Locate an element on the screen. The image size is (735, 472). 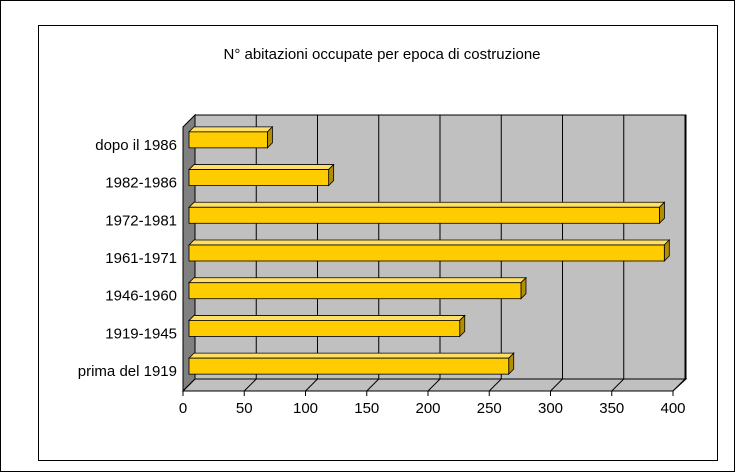
y-tick-label: 1961-1971 is located at coordinates (141, 258).